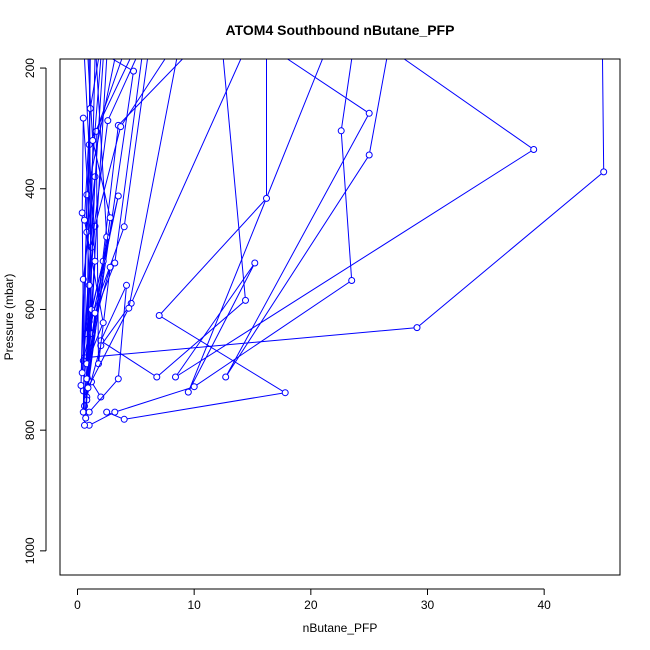 This screenshot has width=650, height=650. I want to click on y-axis: 200 400 600 800 1000, so click(35, 311).